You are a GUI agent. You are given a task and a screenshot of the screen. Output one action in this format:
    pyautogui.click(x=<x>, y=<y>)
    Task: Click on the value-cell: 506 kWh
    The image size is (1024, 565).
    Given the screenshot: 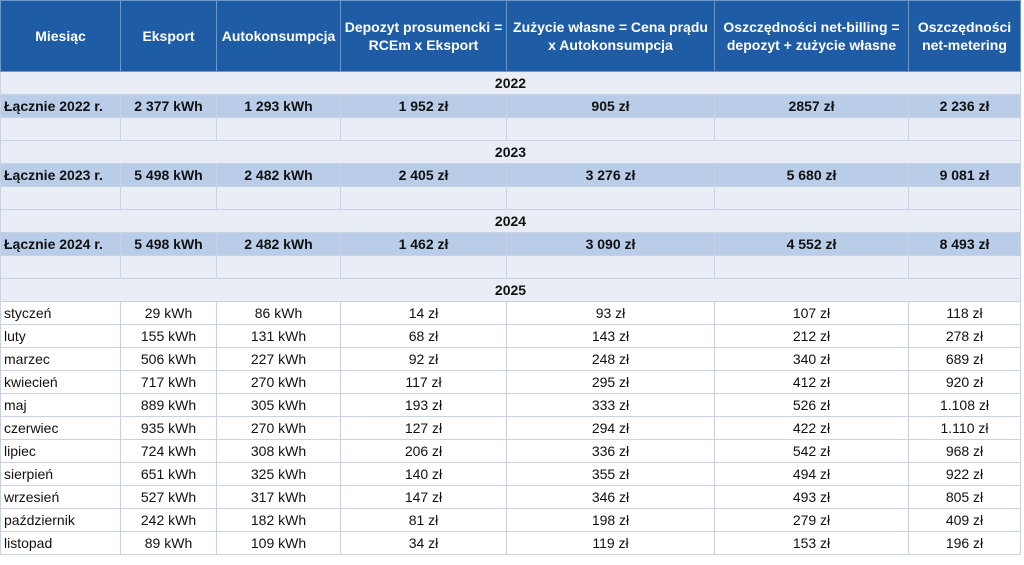 What is the action you would take?
    pyautogui.click(x=168, y=359)
    